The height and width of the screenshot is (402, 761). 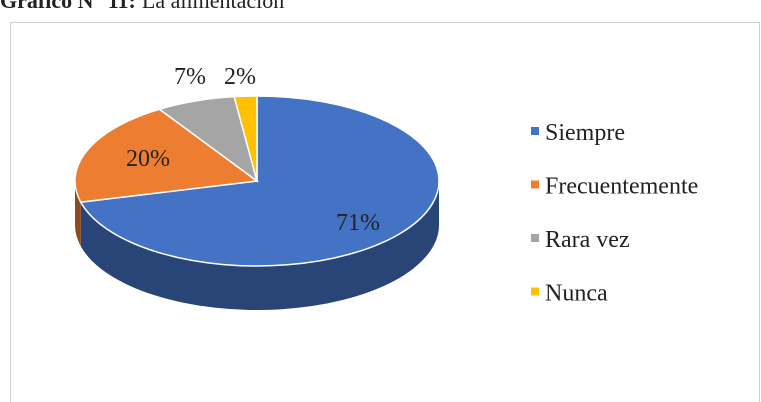 What do you see at coordinates (585, 133) in the screenshot?
I see `legend-label: Siempre` at bounding box center [585, 133].